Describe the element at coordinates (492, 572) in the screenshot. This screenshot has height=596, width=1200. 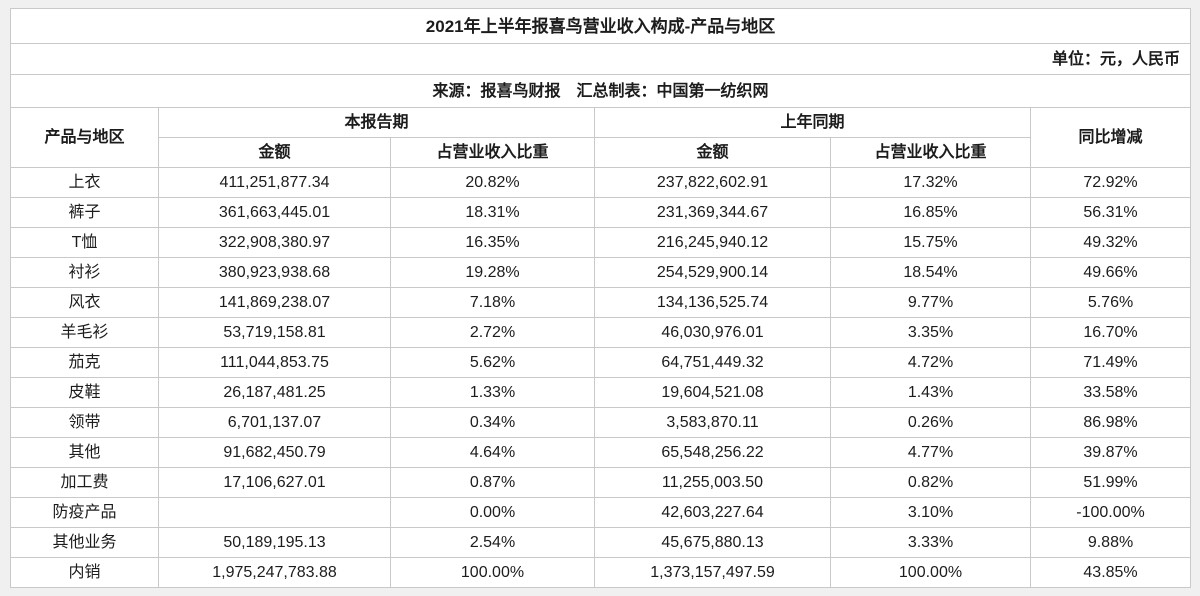
I see `current-ratio-cell: 100.00%` at that location.